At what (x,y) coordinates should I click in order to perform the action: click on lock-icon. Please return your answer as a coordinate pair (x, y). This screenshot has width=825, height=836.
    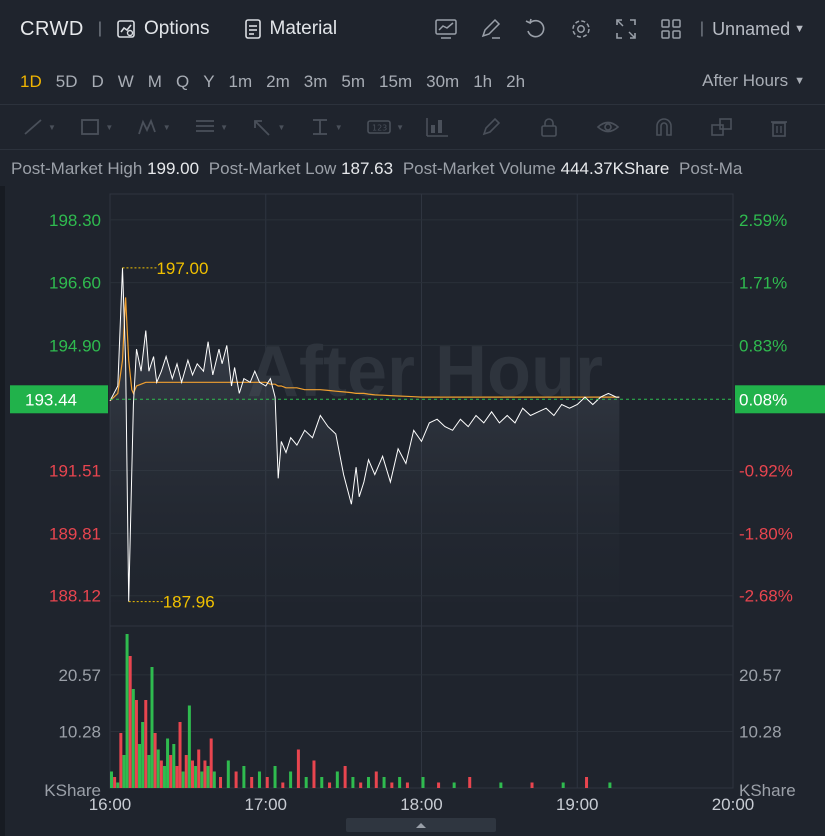
    Looking at the image, I should click on (566, 127).